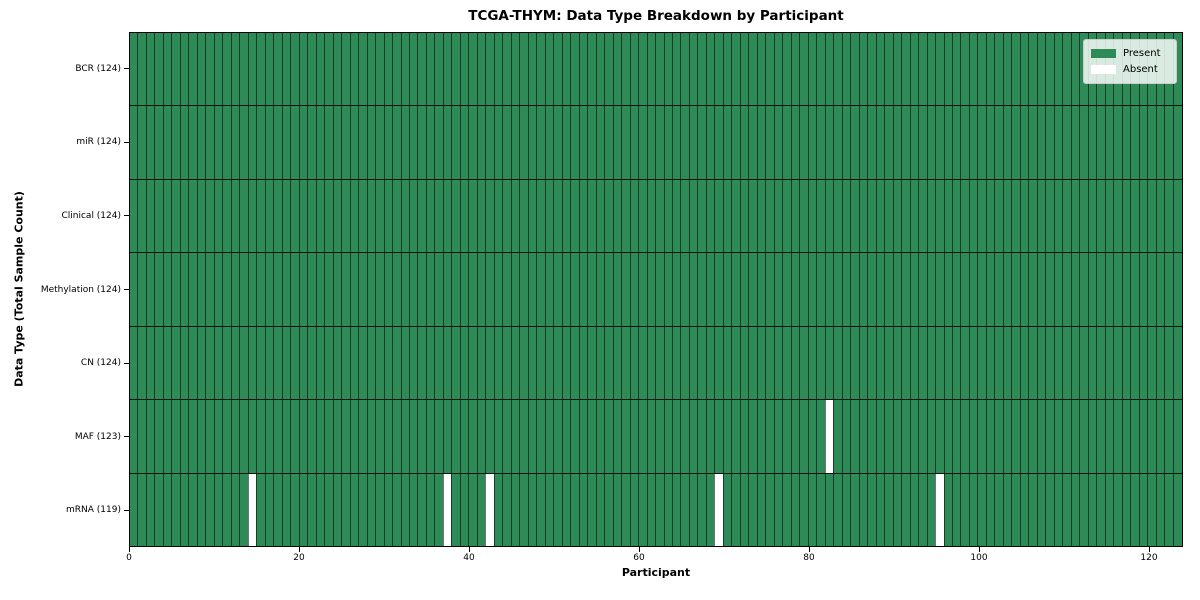  I want to click on heatmap-row-maf, so click(656, 436).